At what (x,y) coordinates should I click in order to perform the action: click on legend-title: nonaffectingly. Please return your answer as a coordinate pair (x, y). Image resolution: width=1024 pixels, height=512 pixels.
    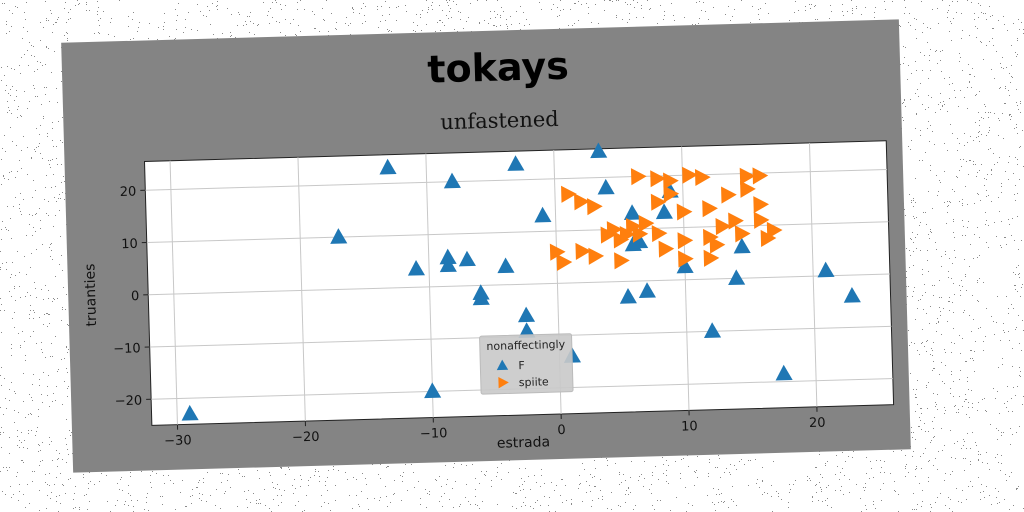
    Looking at the image, I should click on (526, 345).